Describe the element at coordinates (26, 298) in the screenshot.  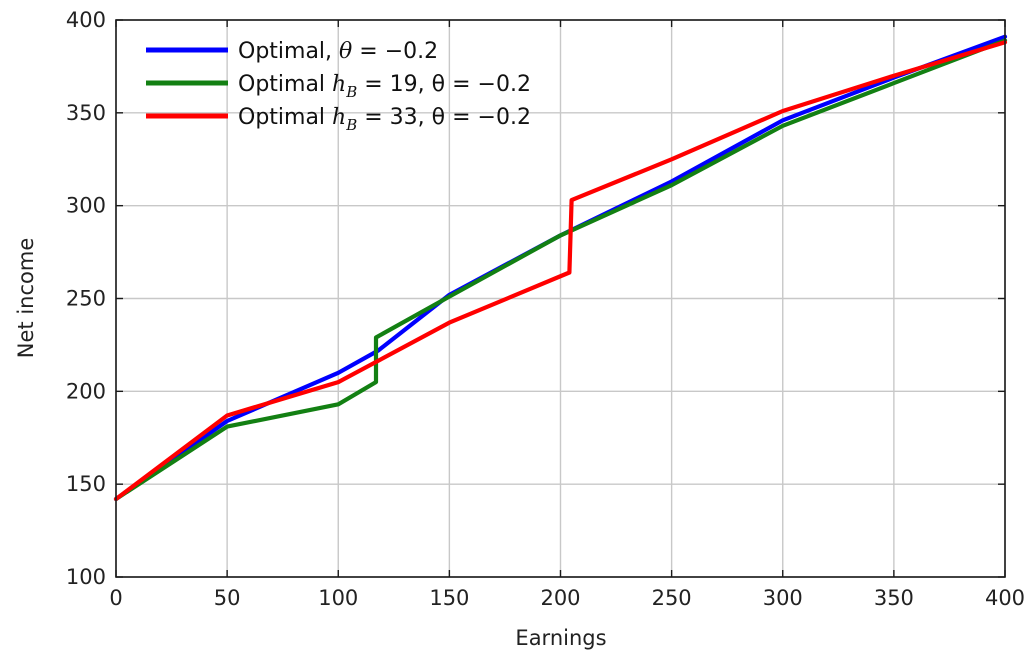
I see `y-axis-label: Net income` at that location.